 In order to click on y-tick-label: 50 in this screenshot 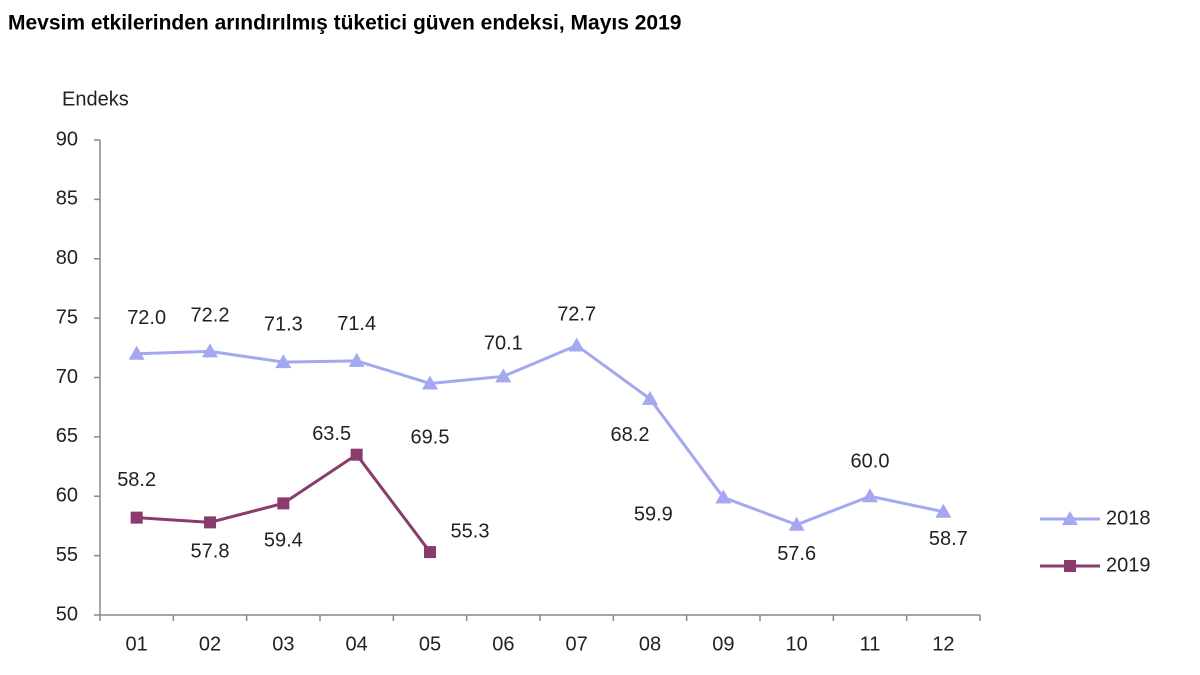, I will do `click(67, 614)`.